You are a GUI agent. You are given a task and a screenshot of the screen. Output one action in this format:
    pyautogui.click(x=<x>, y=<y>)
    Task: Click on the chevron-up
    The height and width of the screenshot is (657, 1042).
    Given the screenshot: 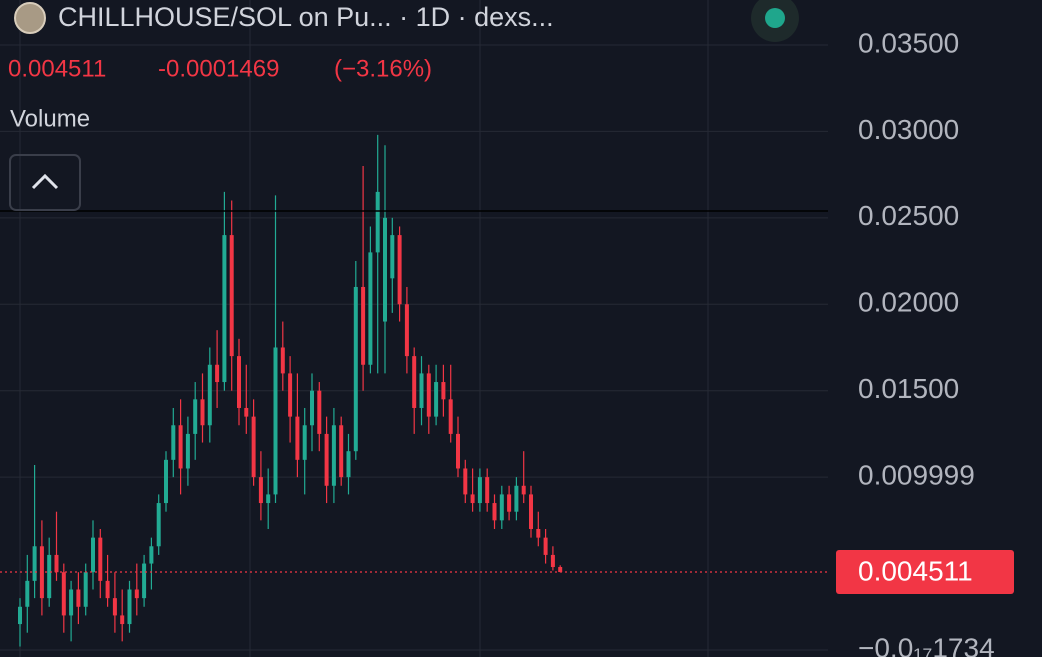 What is the action you would take?
    pyautogui.click(x=45, y=181)
    